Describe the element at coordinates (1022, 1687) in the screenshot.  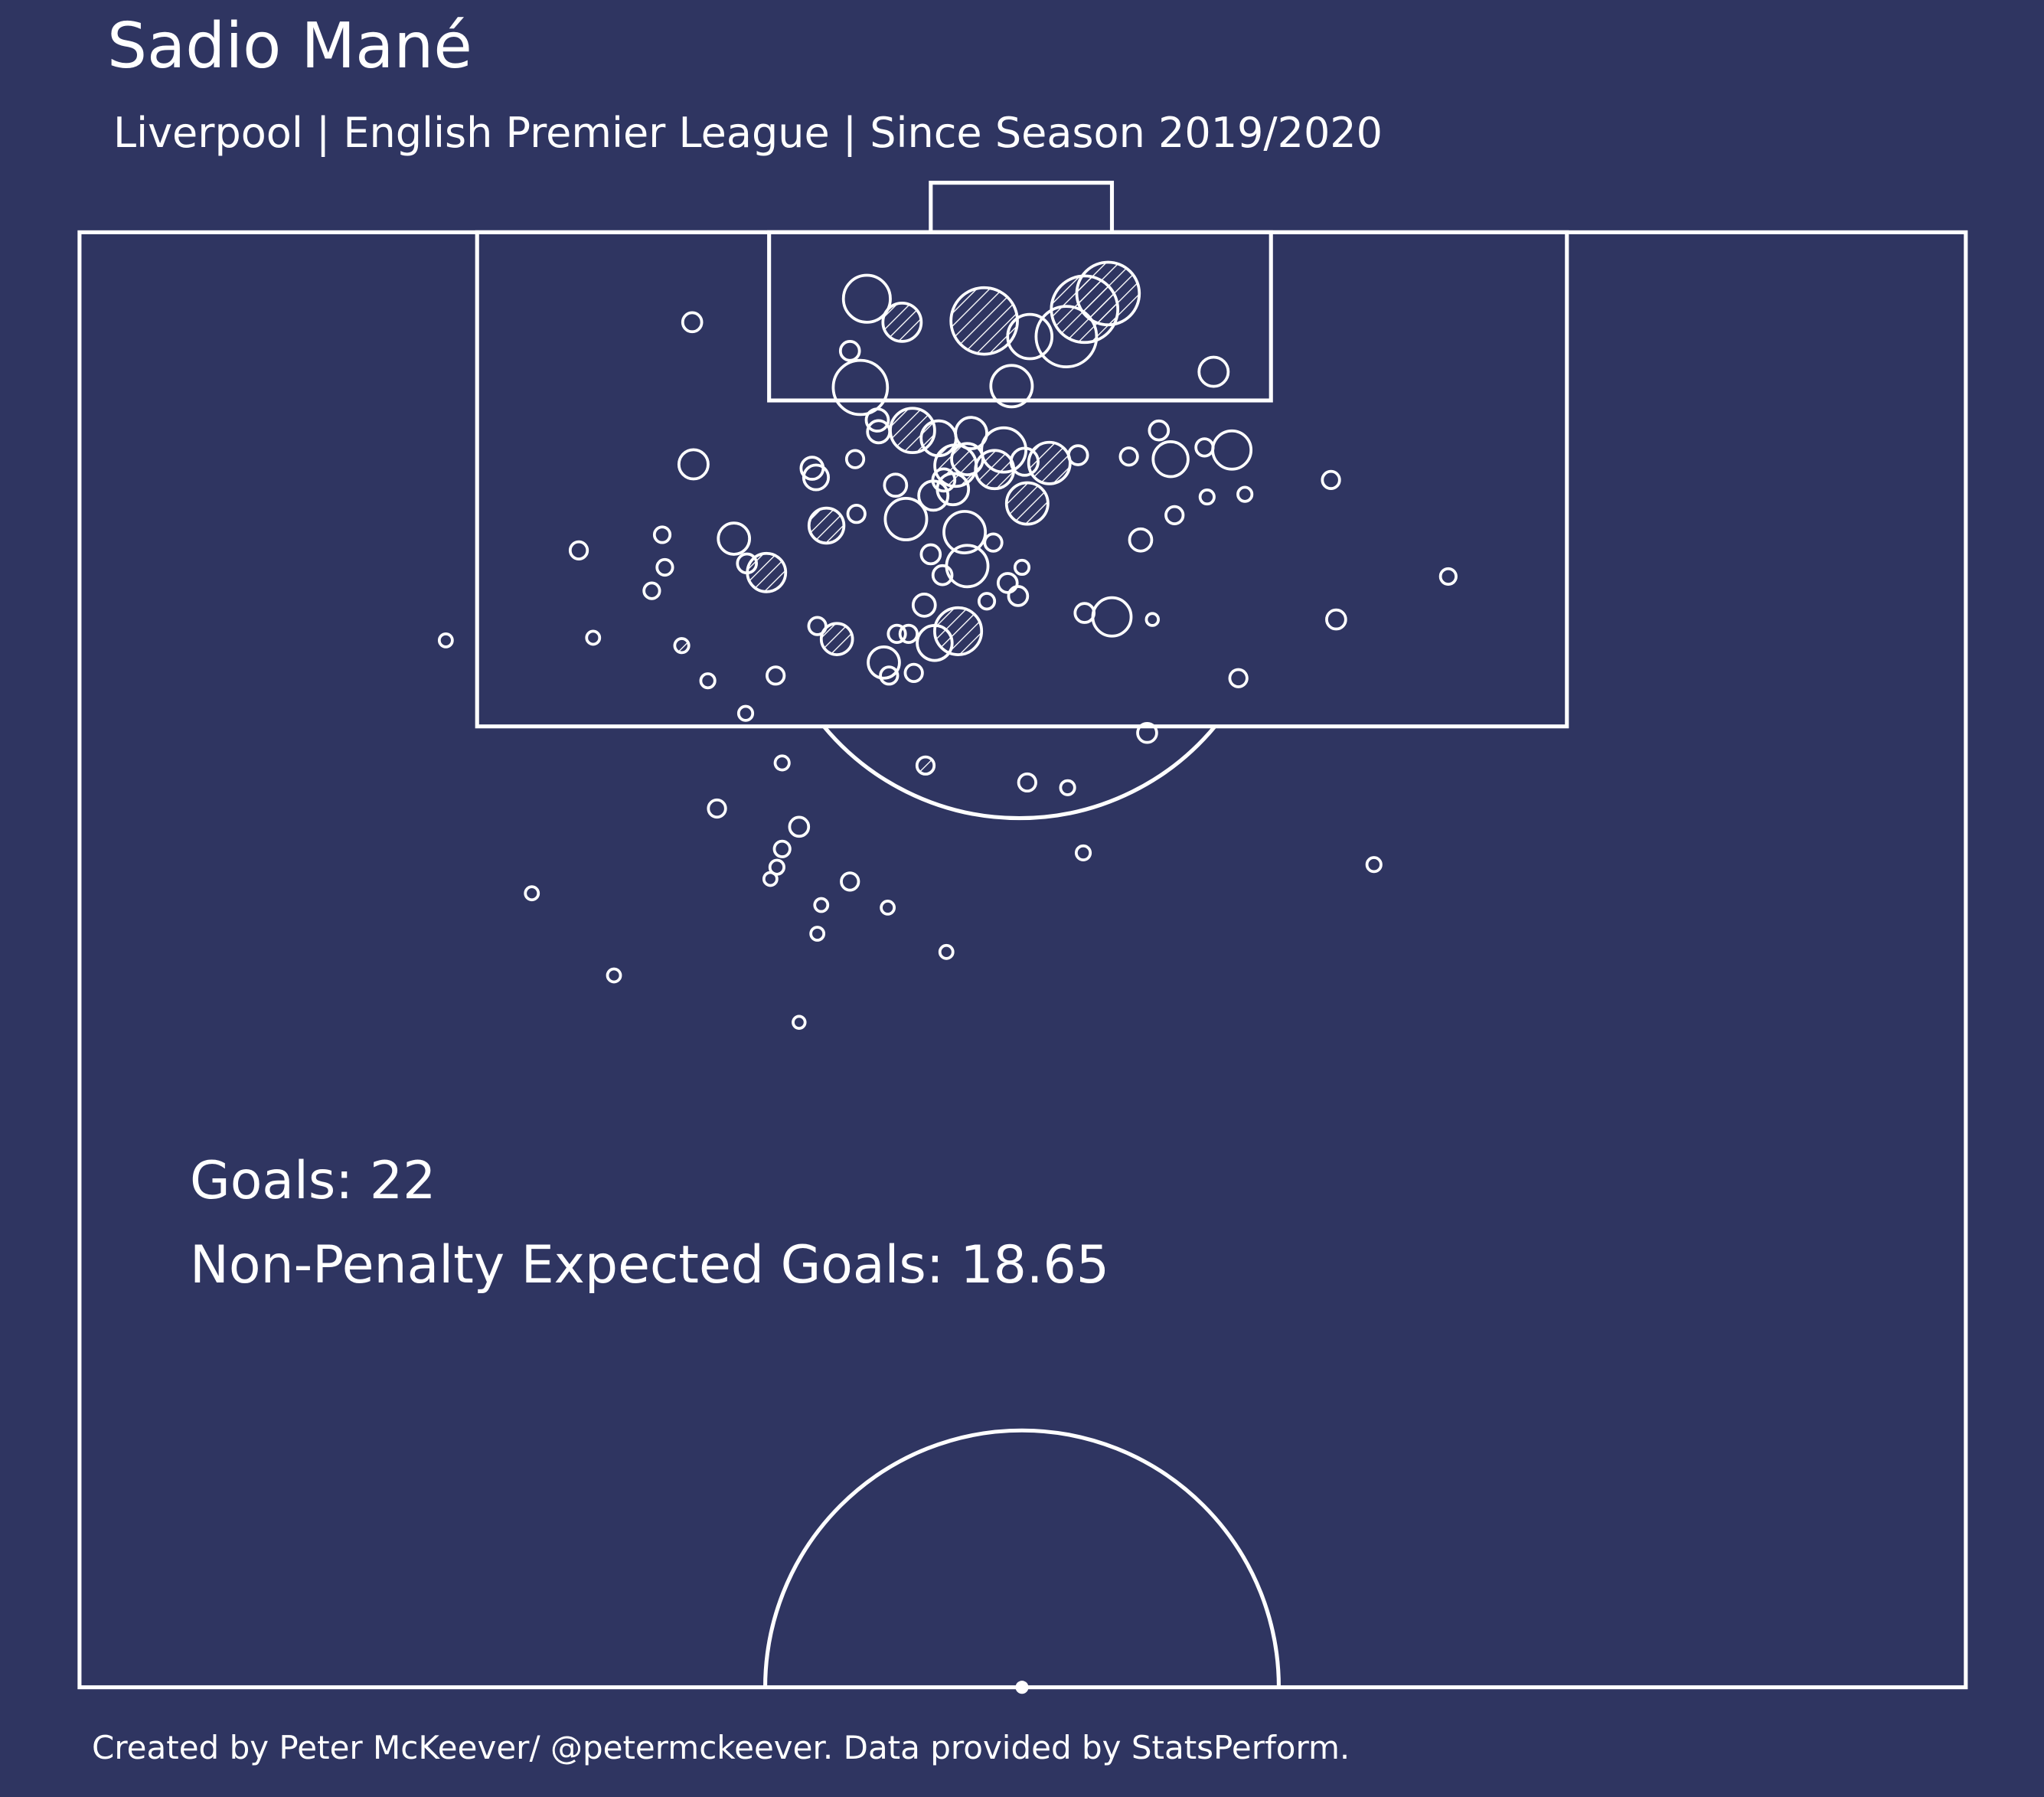
I see `centre-spot` at that location.